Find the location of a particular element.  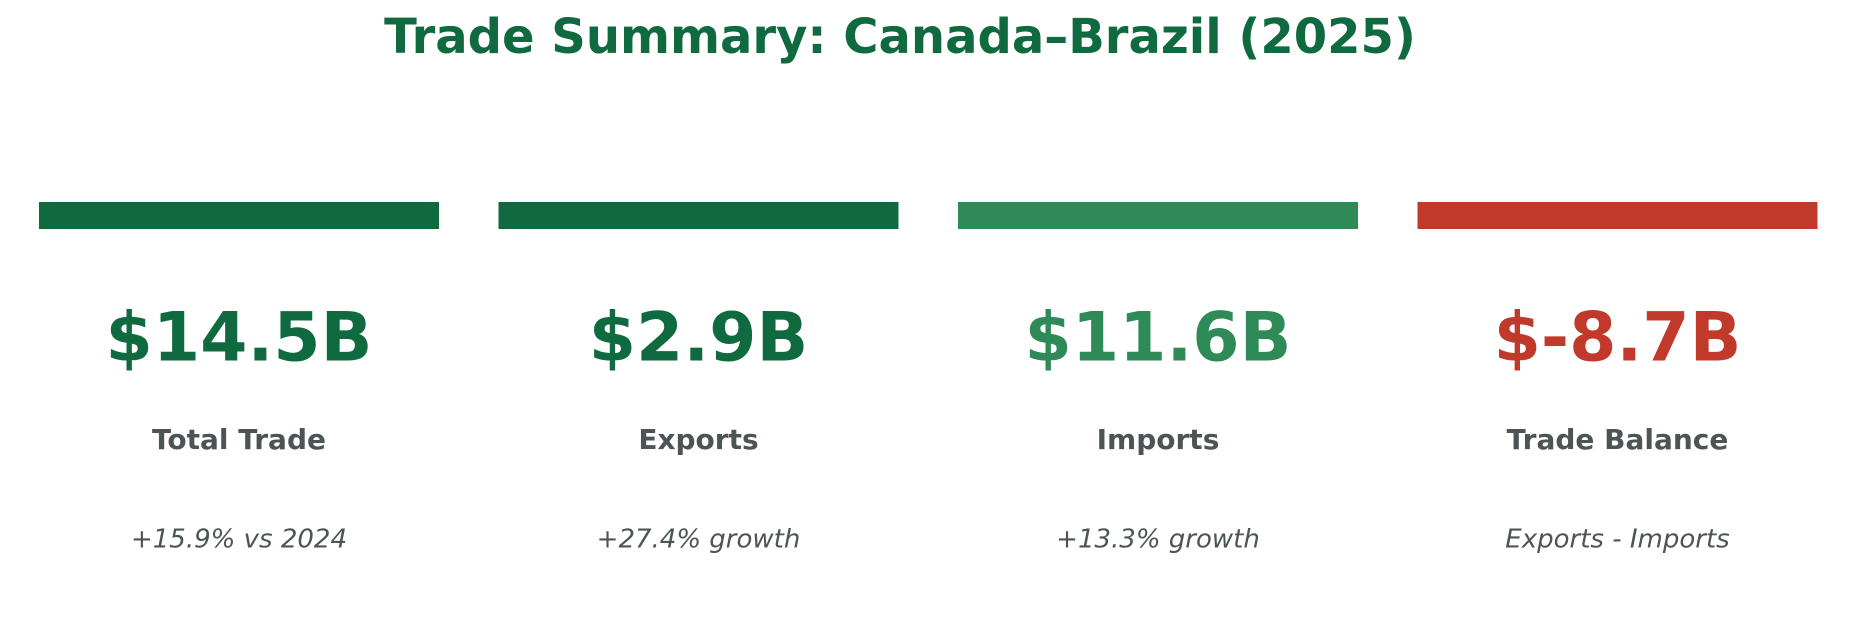

card-note: +13.3% growth is located at coordinates (1158, 540).